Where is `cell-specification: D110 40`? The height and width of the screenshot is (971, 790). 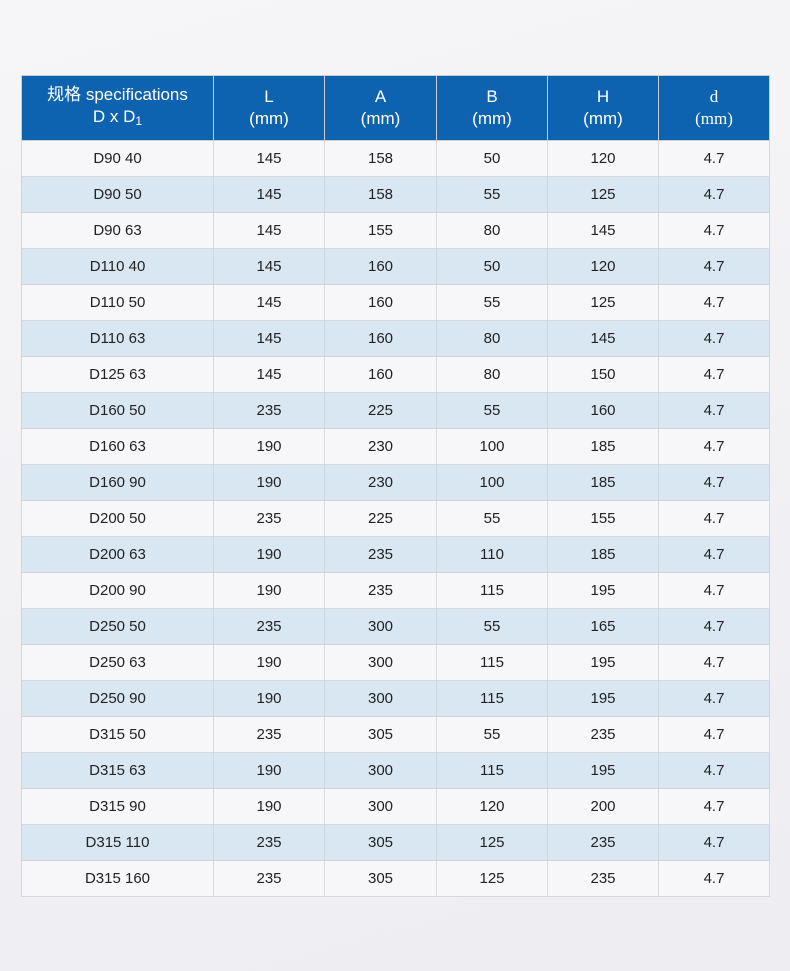 cell-specification: D110 40 is located at coordinates (117, 266).